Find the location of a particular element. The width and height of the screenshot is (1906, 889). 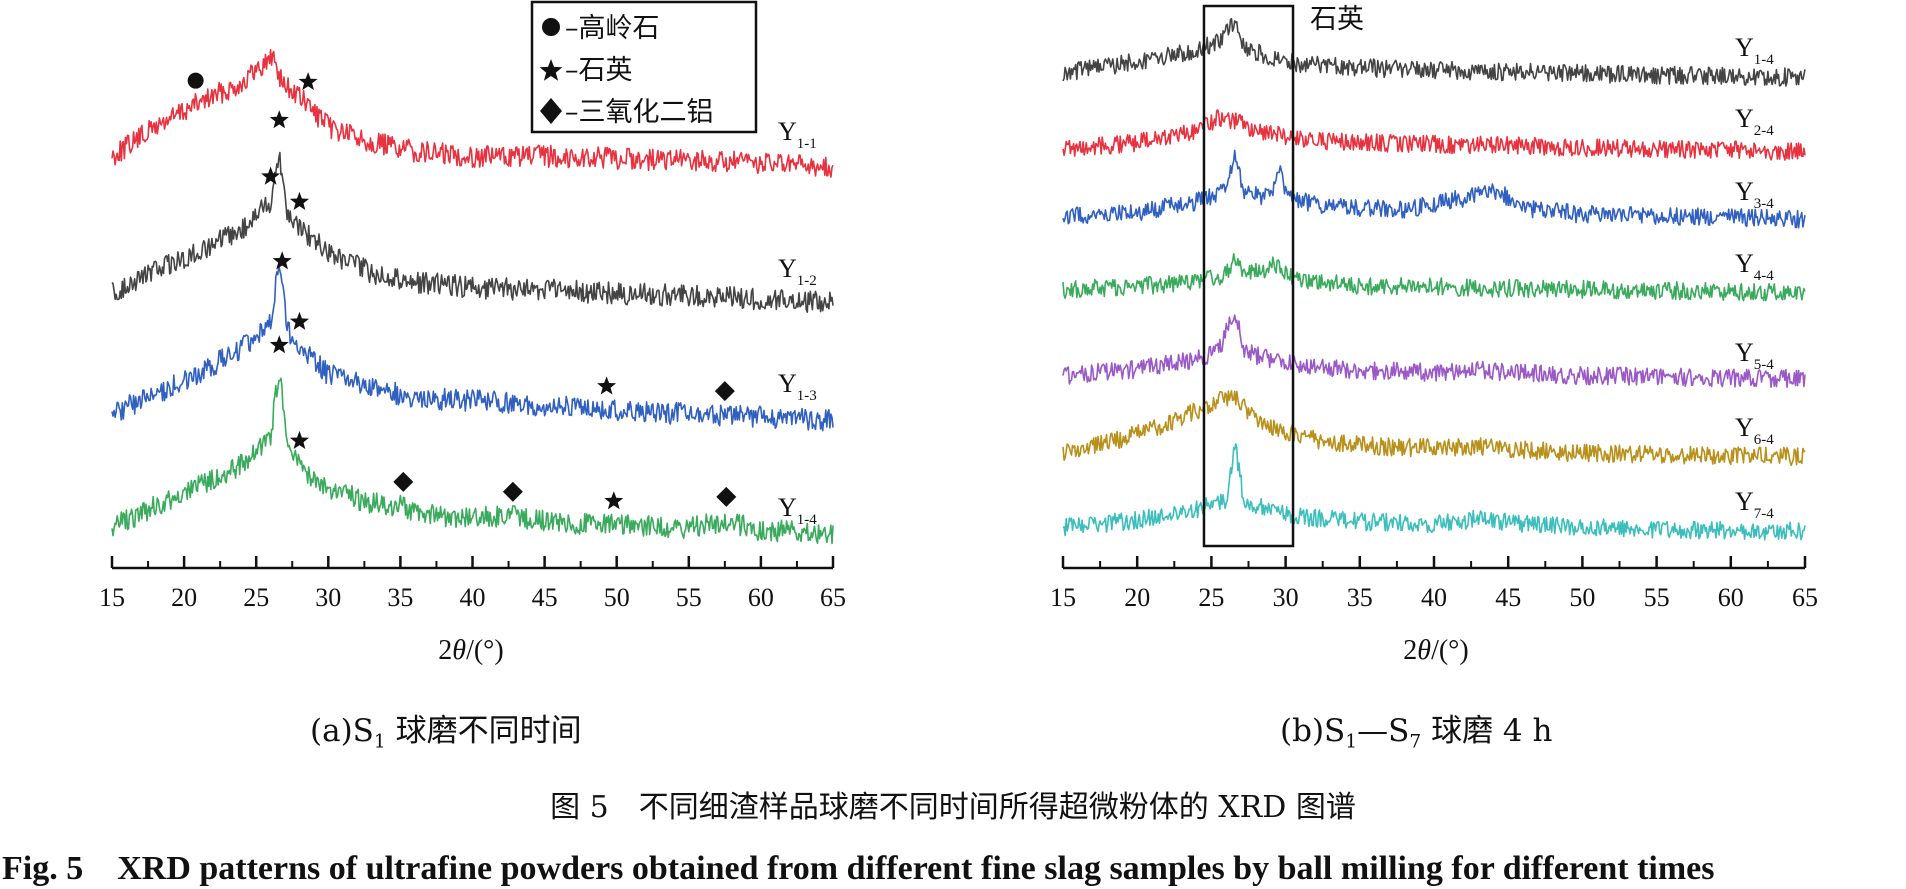

series-label-y7-4: Y7-4 is located at coordinates (1754, 504).